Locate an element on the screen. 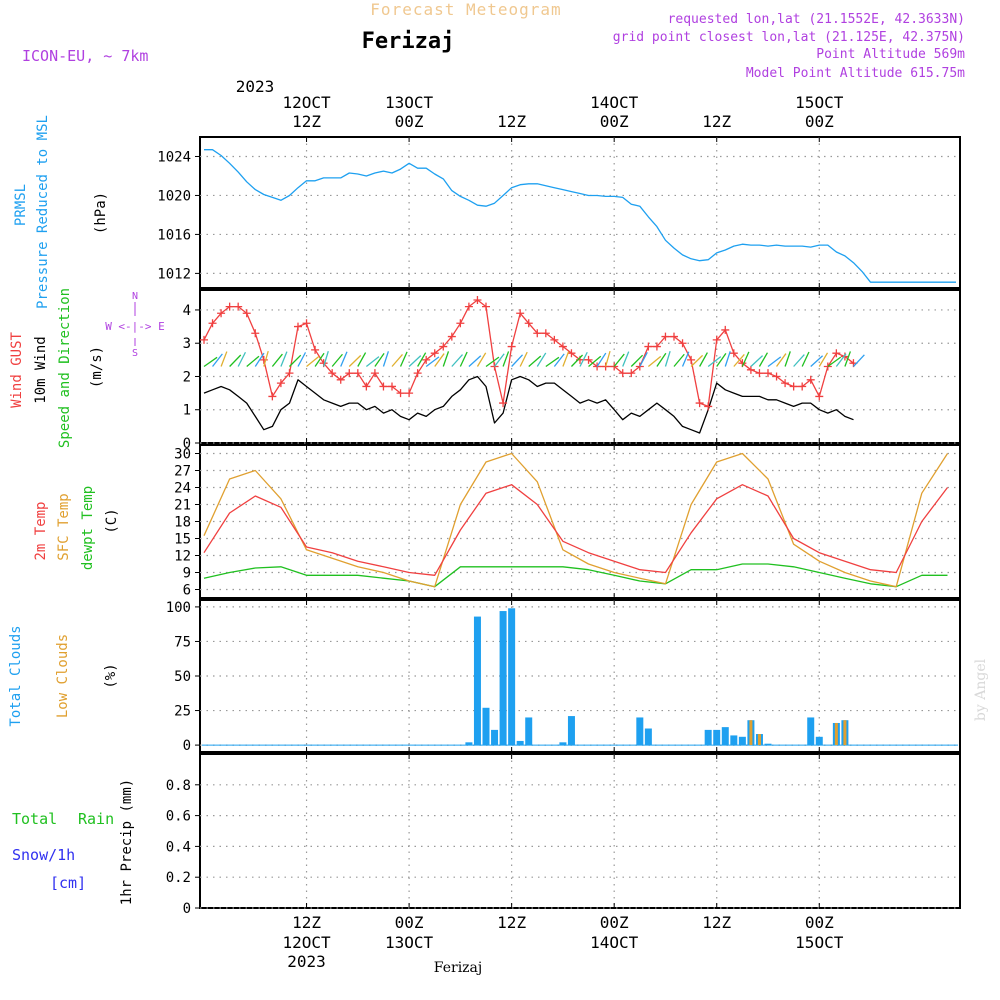 This screenshot has height=1000, width=1000. wind-unit-label: (m/s) is located at coordinates (97, 367).